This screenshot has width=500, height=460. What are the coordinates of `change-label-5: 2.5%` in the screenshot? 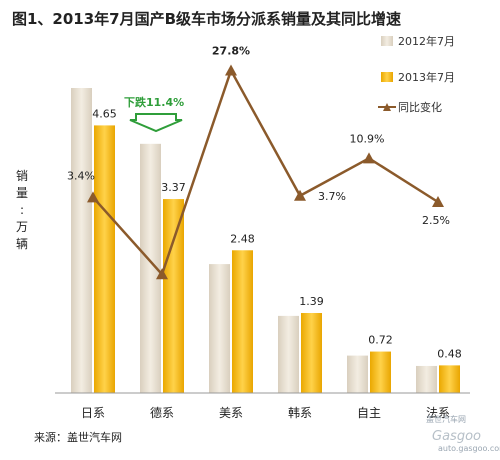 It's located at (436, 220).